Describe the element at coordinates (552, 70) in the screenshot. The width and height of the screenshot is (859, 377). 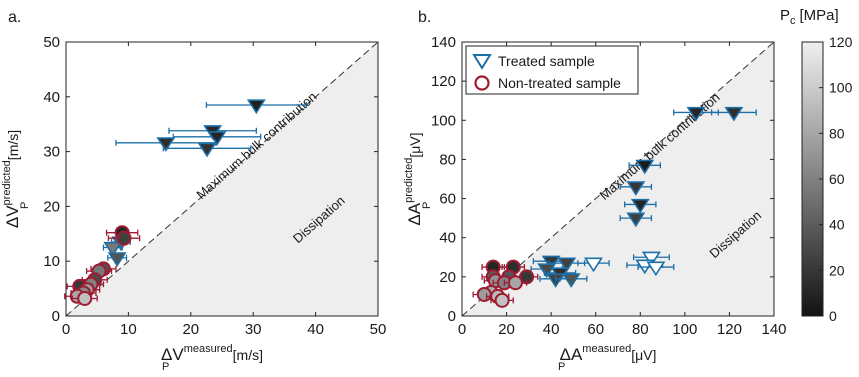
I see `legend-box` at that location.